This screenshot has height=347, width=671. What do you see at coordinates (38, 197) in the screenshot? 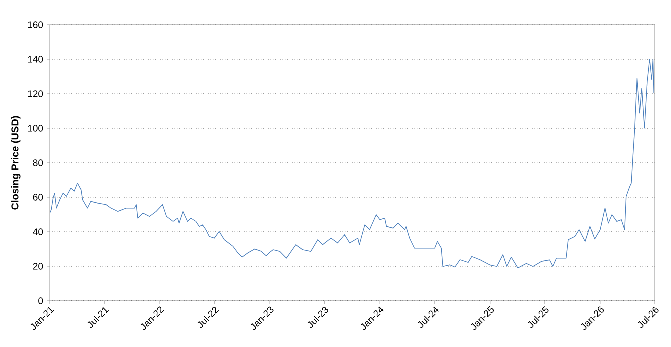
I see `y-tick-label: 60` at bounding box center [38, 197].